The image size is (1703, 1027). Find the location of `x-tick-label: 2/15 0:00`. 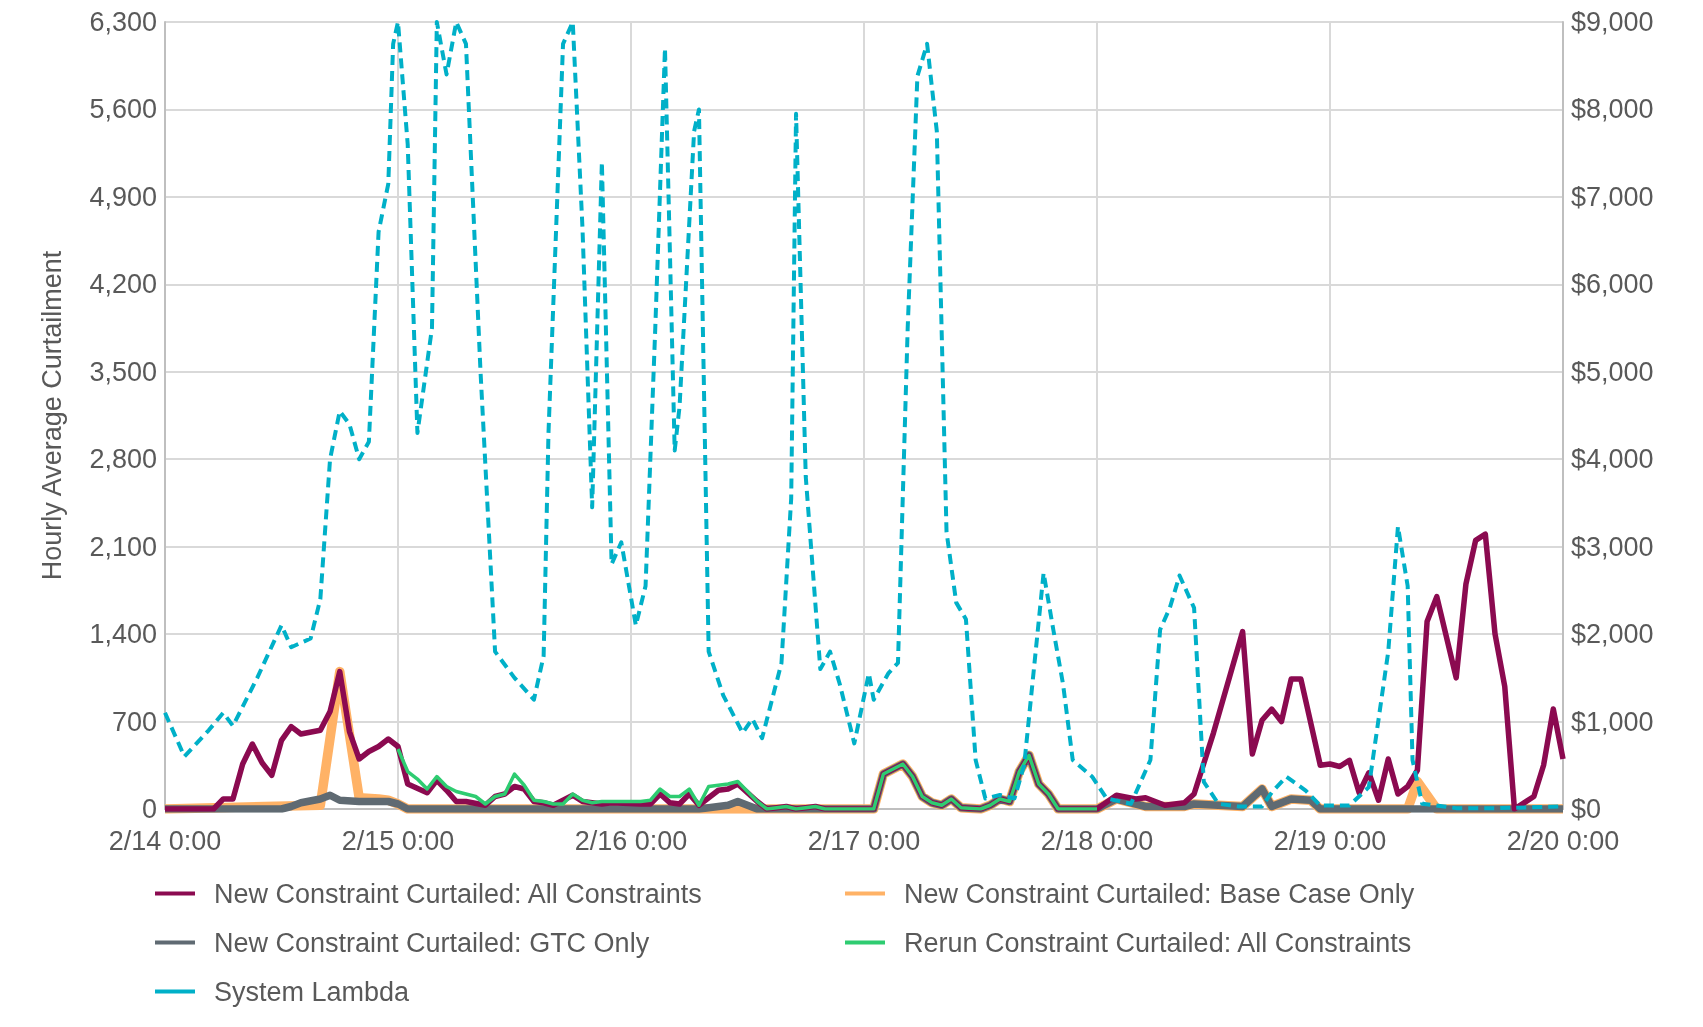

x-tick-label: 2/15 0:00 is located at coordinates (398, 840).